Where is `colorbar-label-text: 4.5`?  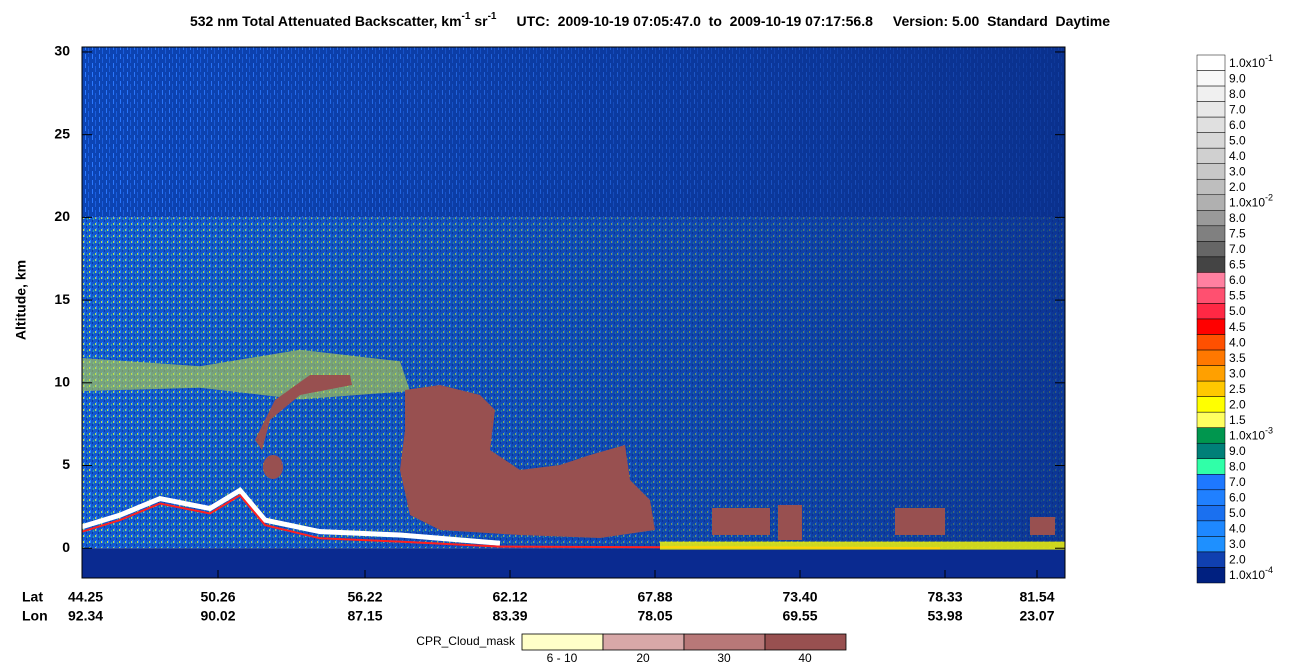 colorbar-label-text: 4.5 is located at coordinates (1237, 327).